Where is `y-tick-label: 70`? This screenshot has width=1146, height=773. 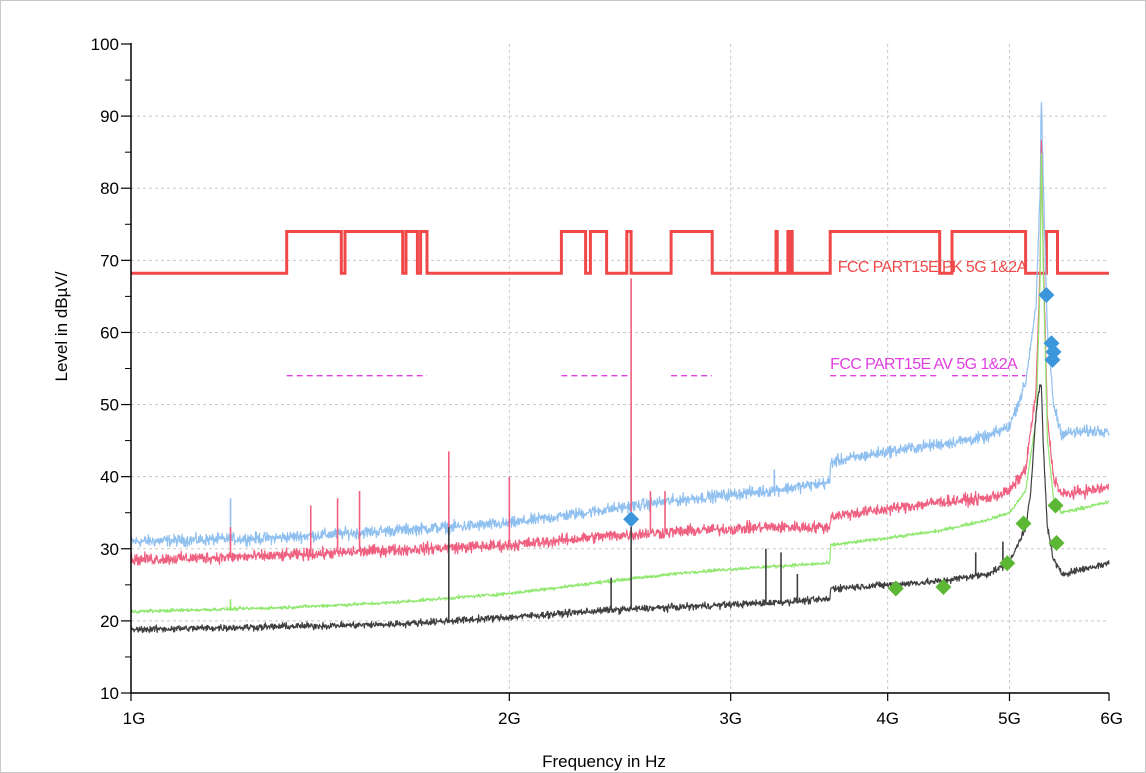
y-tick-label: 70 is located at coordinates (109, 260).